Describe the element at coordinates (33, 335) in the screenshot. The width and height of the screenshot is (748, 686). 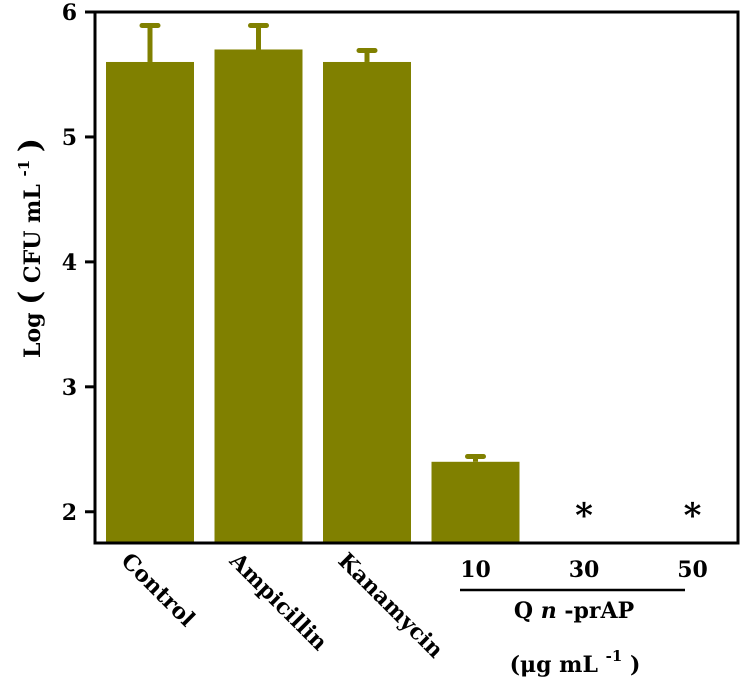
I see `y-axis-label-prefix: Log` at that location.